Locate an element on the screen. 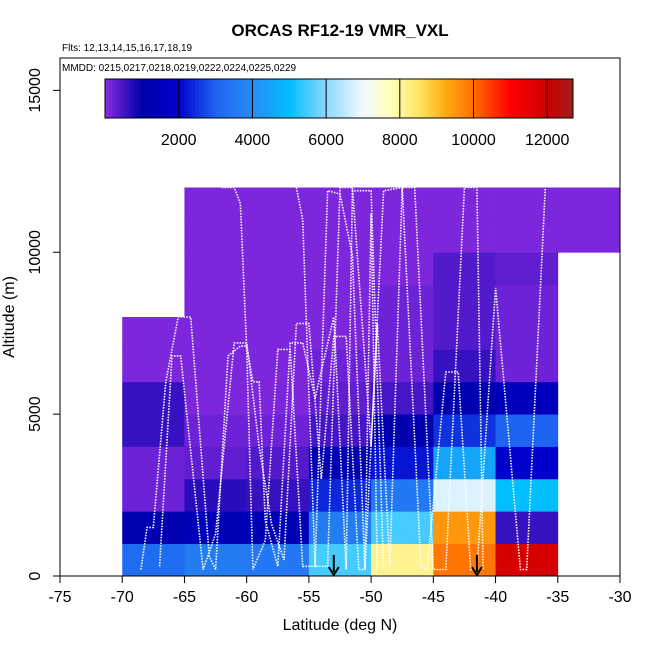 Image resolution: width=650 pixels, height=650 pixels. y-axis: 0 5000 10000 15000 is located at coordinates (43, 324).